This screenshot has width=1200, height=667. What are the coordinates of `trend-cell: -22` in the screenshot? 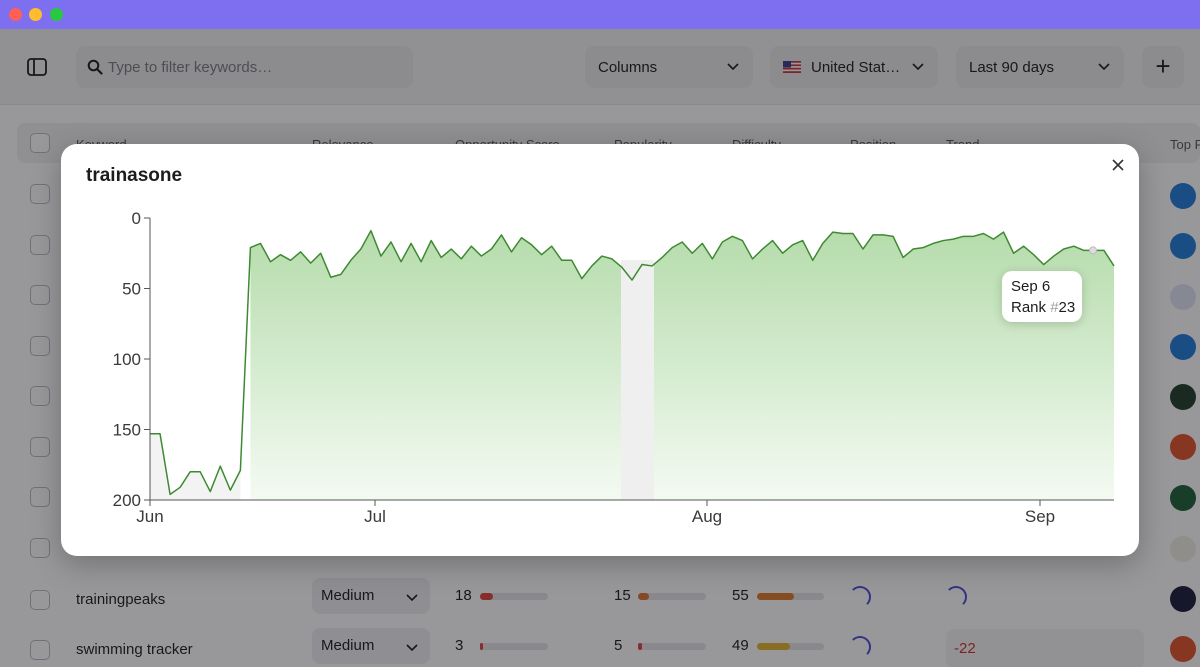 It's located at (1045, 648).